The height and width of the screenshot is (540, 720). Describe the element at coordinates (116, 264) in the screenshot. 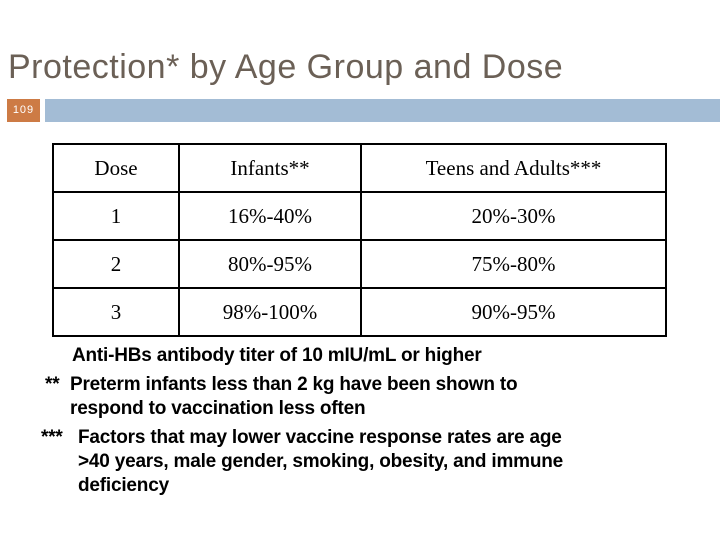

I see `cell-dose: 2` at that location.